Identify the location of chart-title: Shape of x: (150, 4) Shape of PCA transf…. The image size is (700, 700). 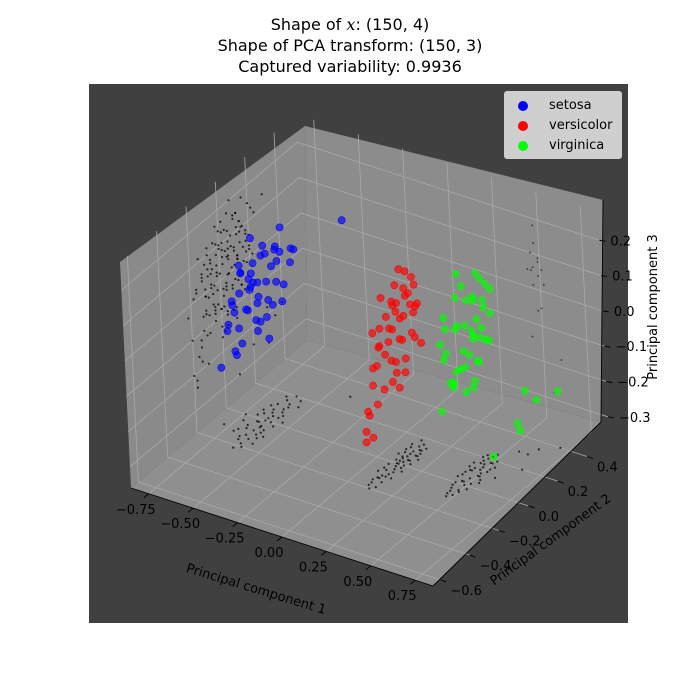
(350, 45).